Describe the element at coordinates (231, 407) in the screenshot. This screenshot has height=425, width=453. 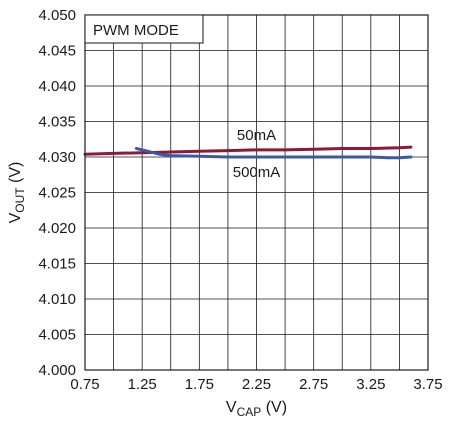
I see `x-axis-label-main: V` at that location.